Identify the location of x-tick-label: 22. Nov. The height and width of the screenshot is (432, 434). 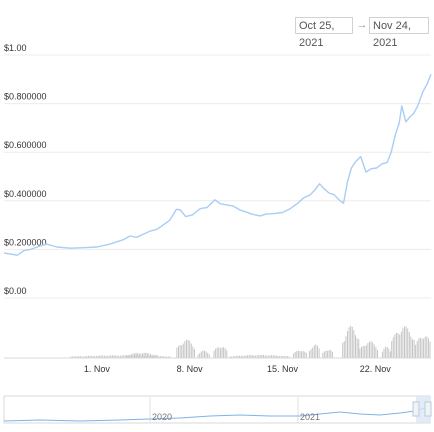
(376, 369).